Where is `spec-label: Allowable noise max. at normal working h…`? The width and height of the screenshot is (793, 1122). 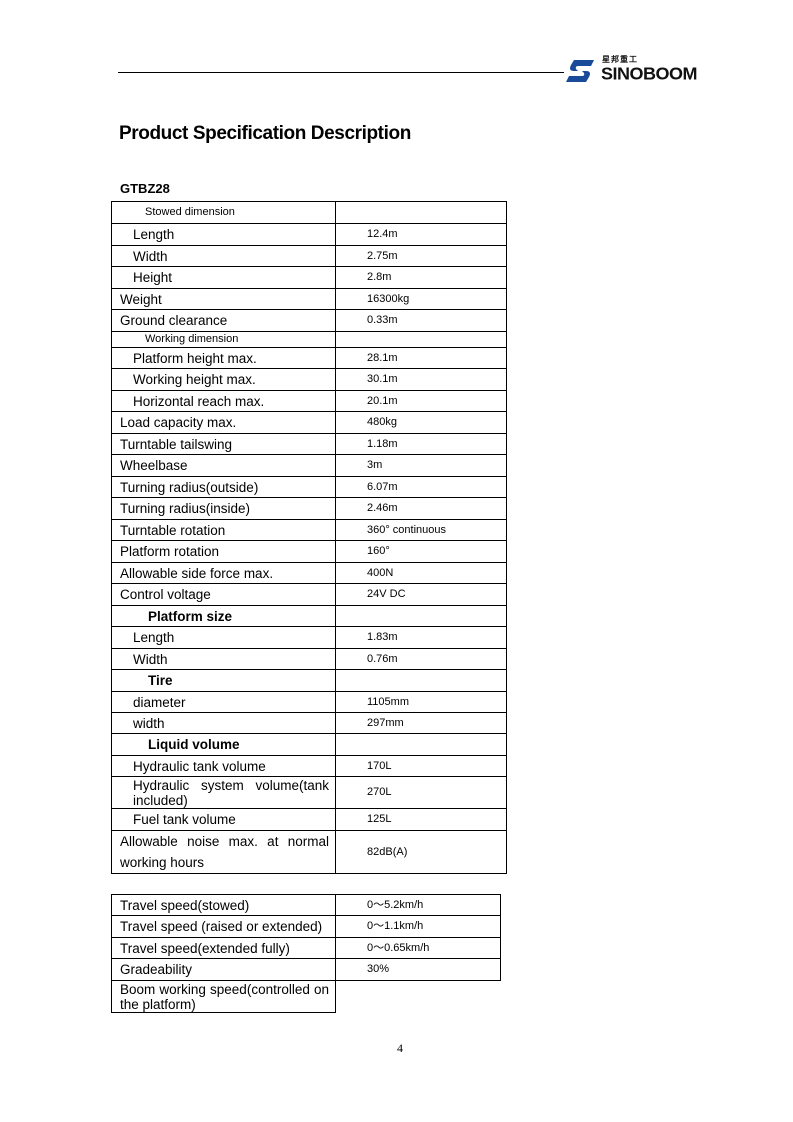
spec-label: Allowable noise max. at normal working h… is located at coordinates (223, 852).